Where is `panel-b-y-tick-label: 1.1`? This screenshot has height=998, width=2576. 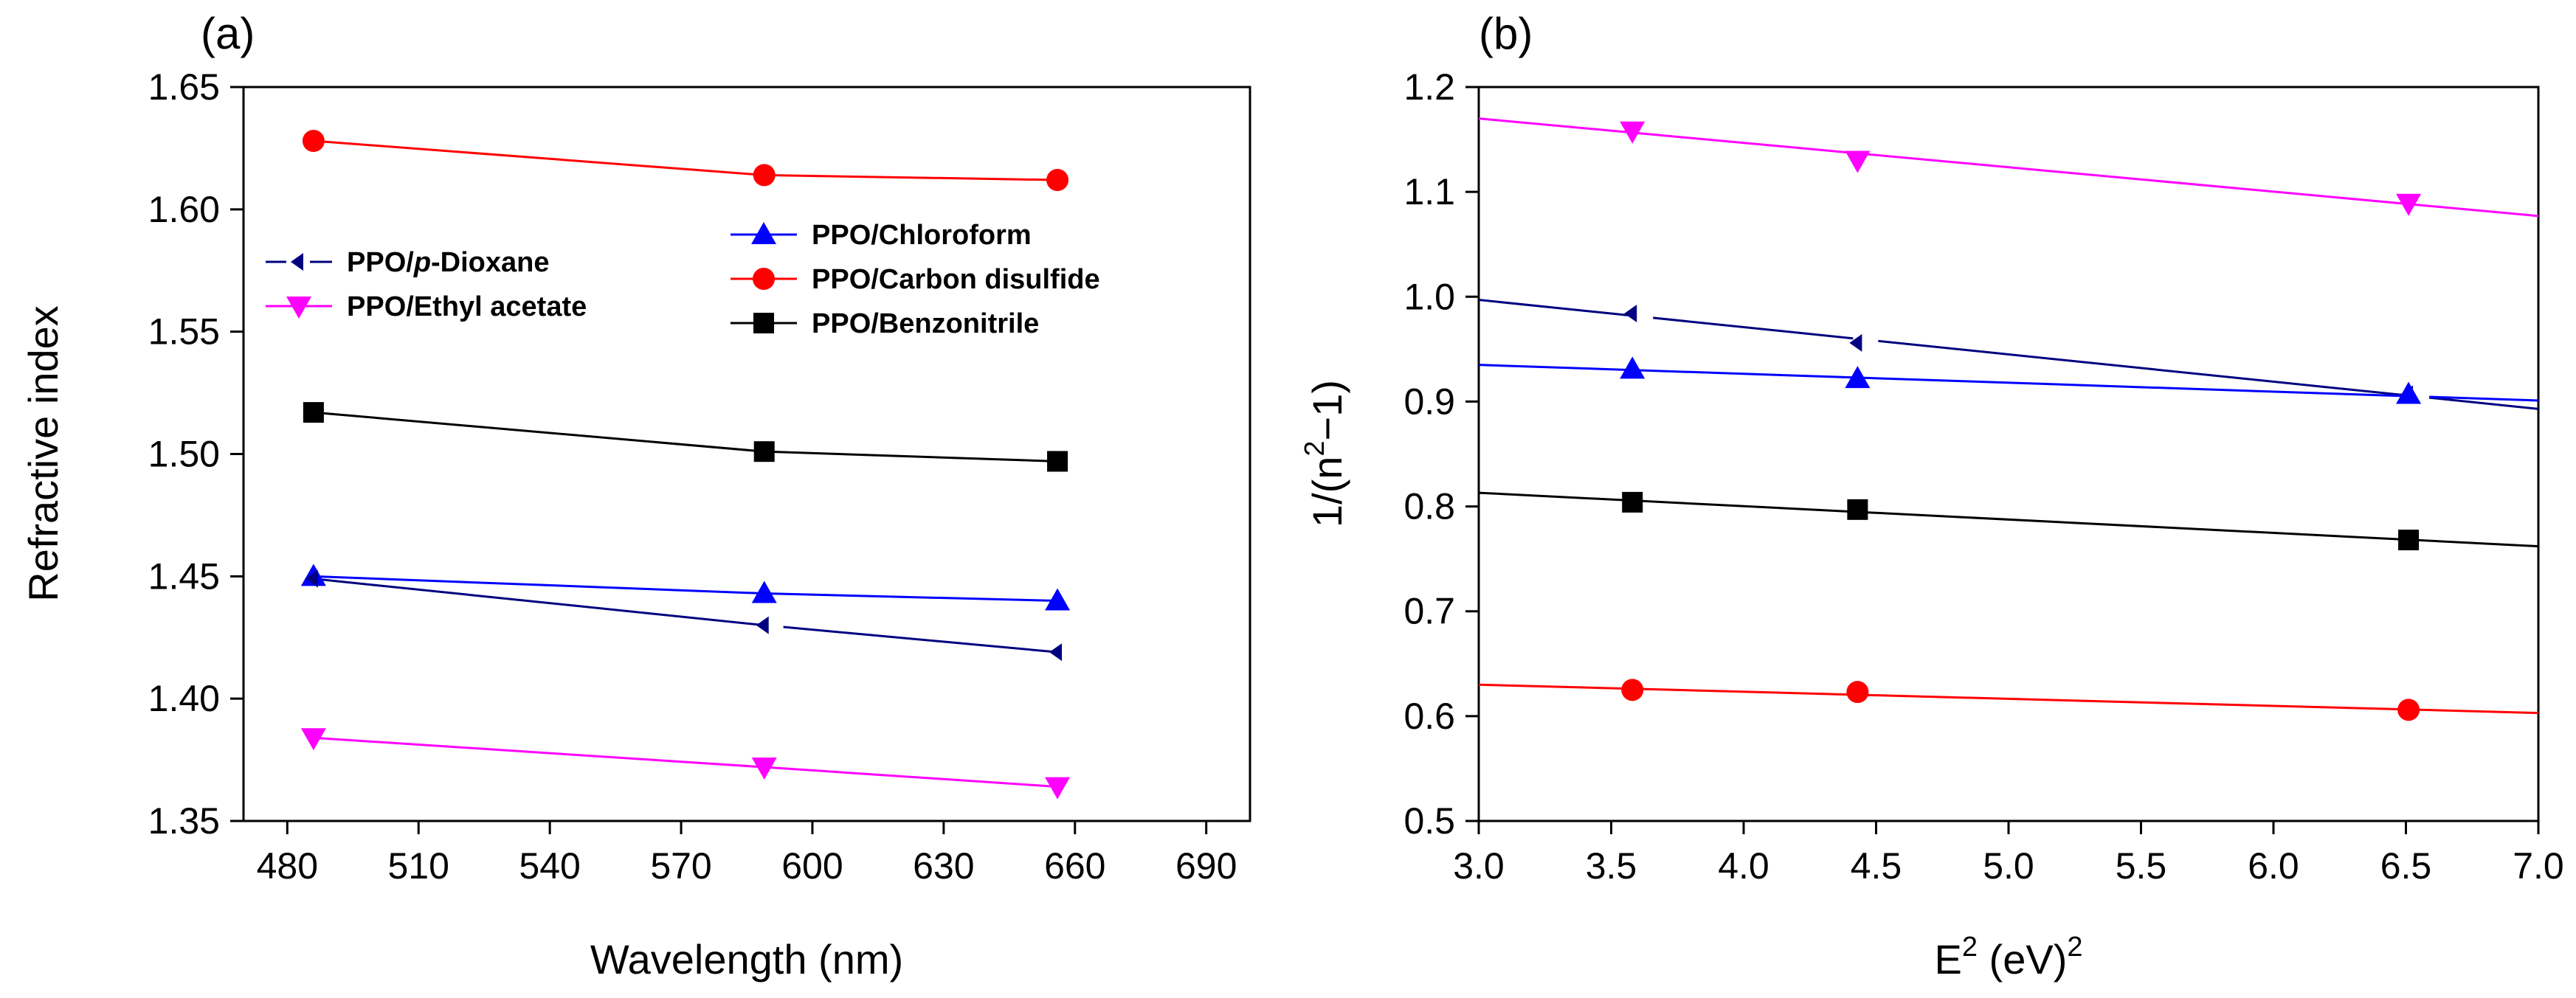
panel-b-y-tick-label: 1.1 is located at coordinates (1429, 192).